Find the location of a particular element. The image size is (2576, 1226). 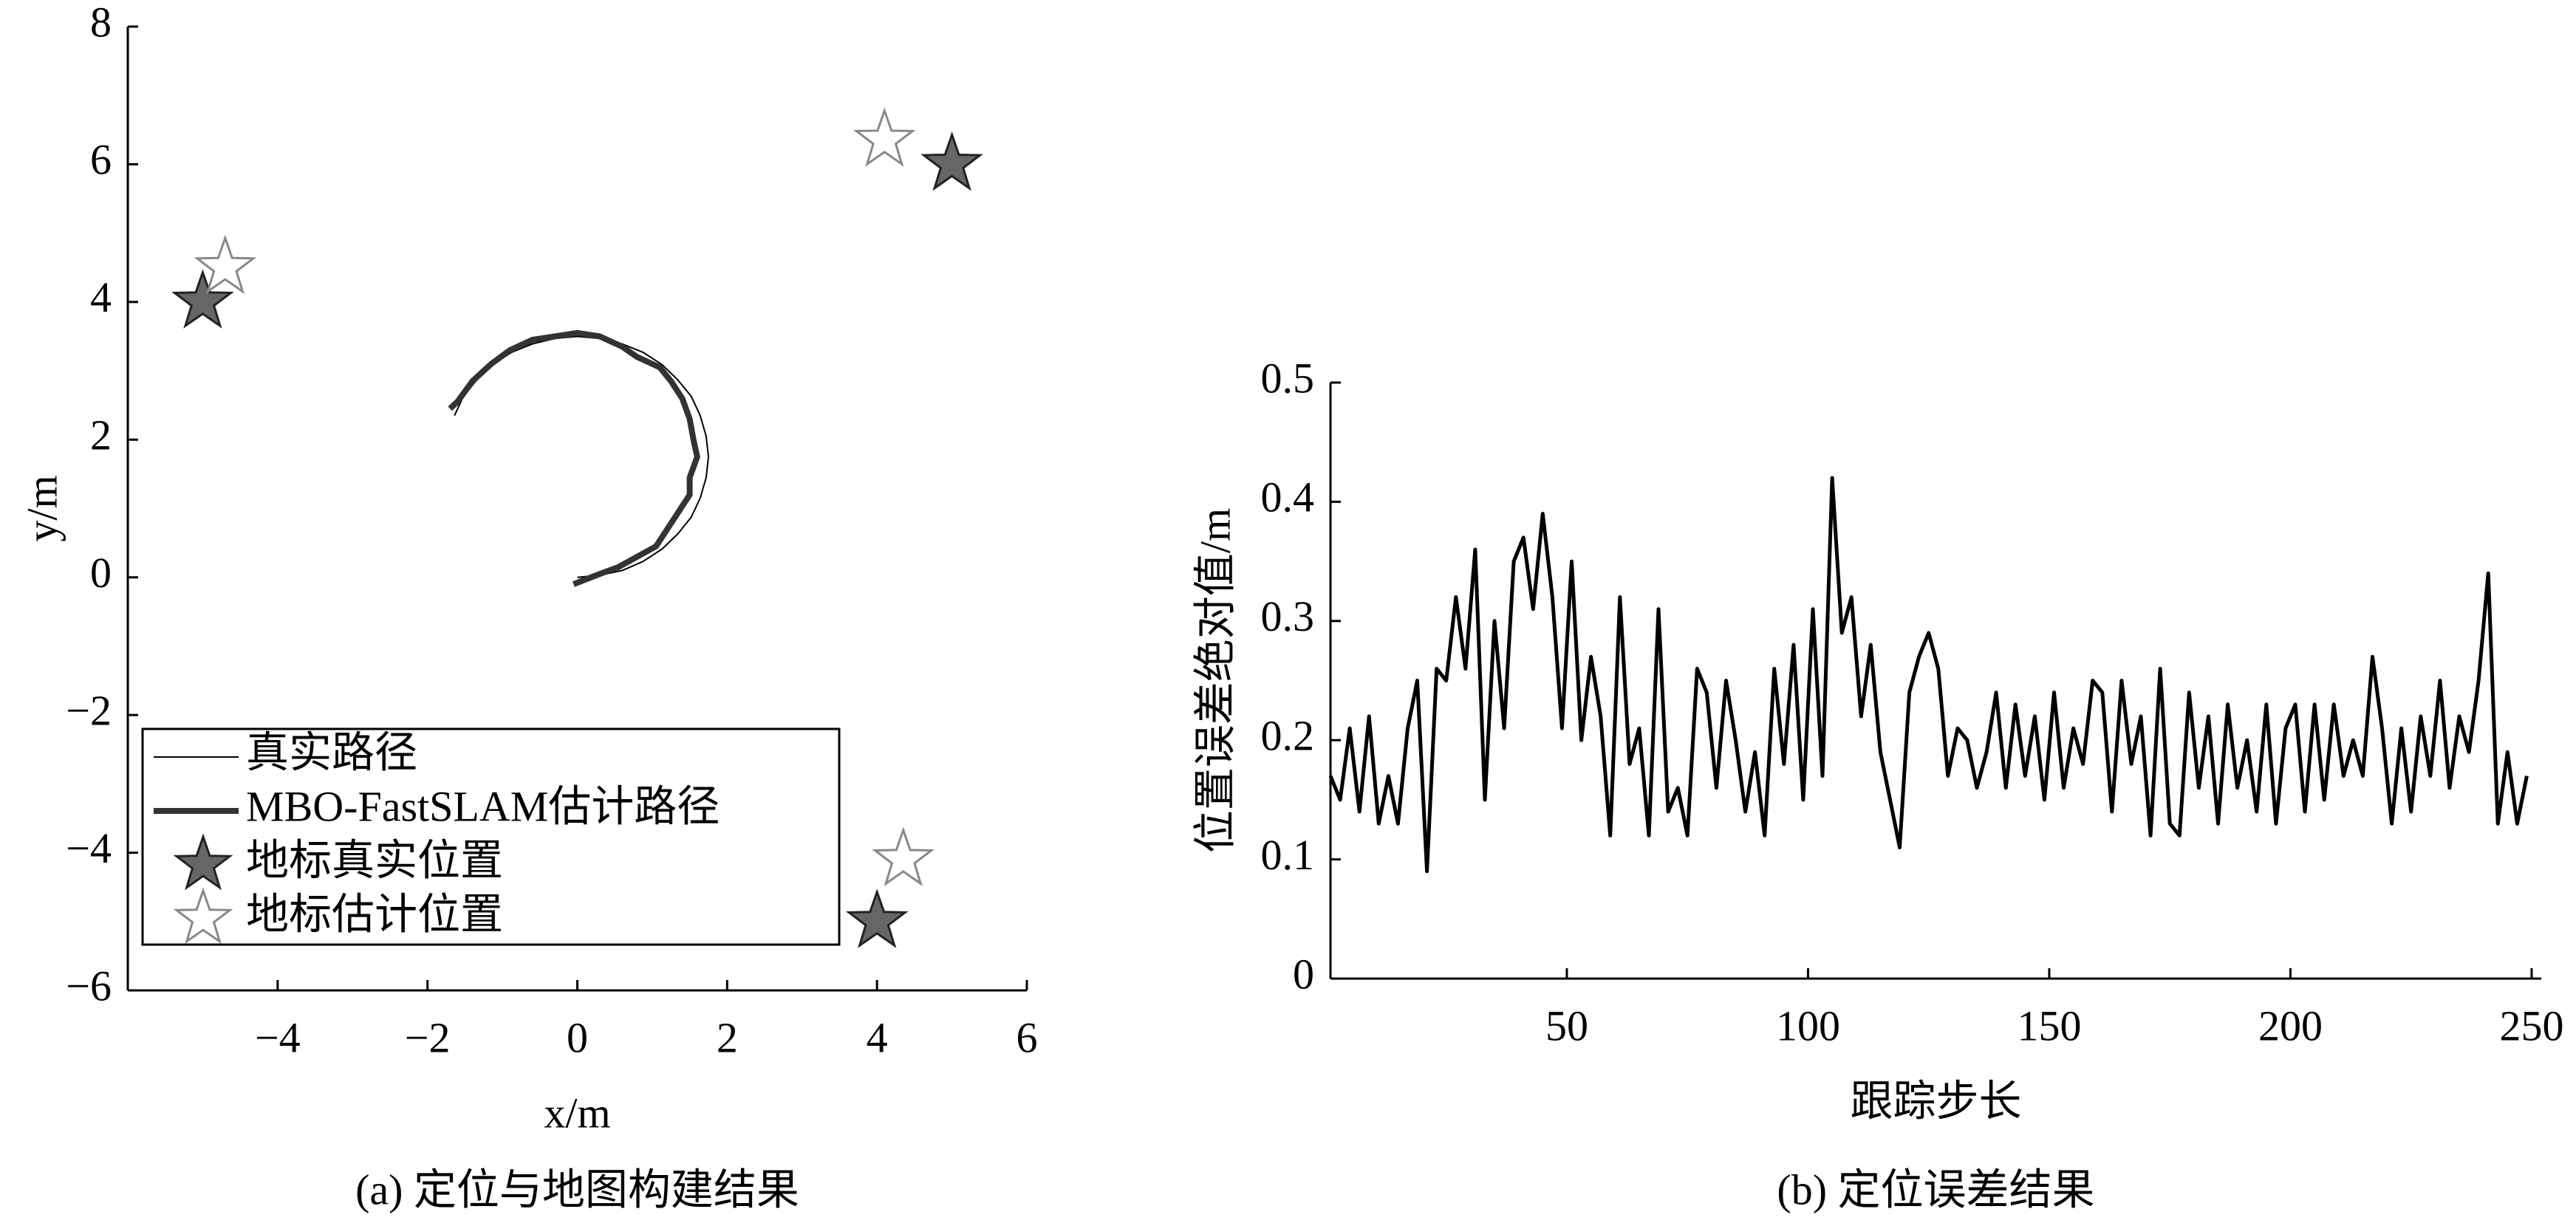

legend-label: 地标真实位置 is located at coordinates (374, 860).